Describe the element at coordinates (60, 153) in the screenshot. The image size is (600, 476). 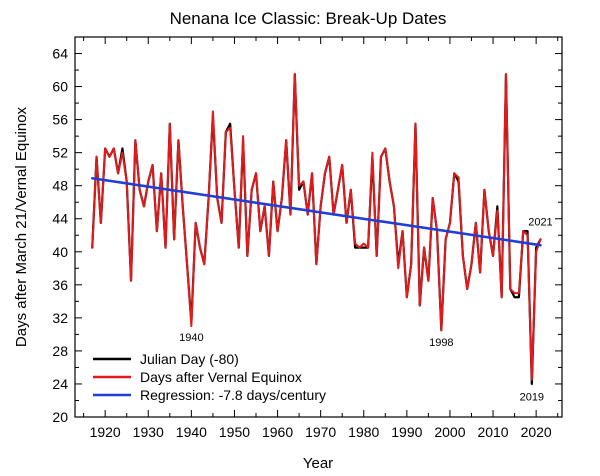
I see `y-tick-label: 52` at that location.